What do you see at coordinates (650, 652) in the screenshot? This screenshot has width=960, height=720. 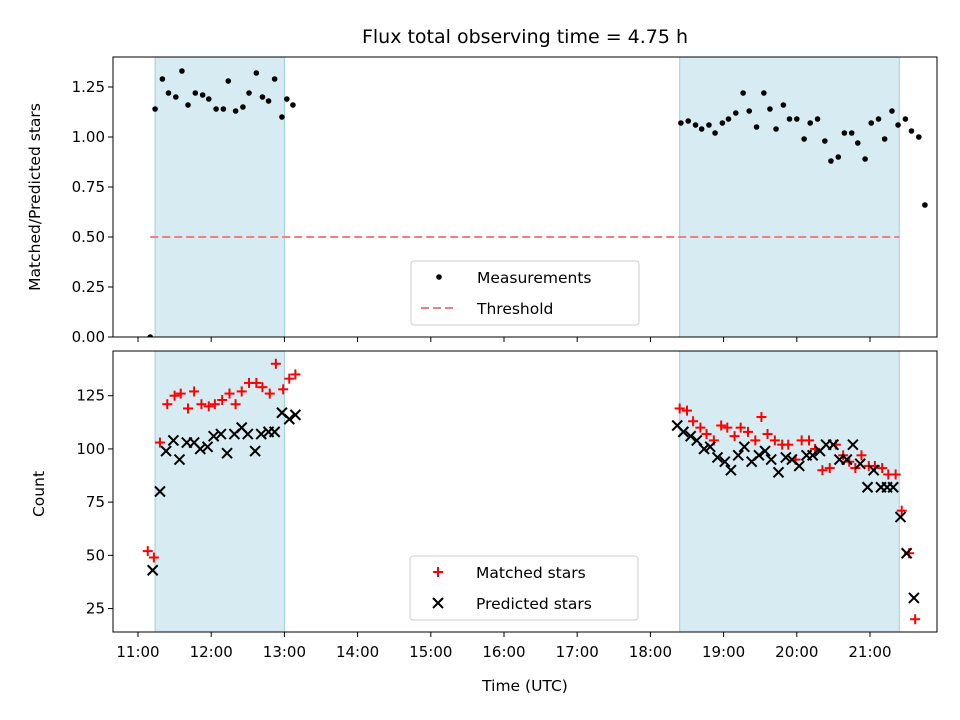 I see `x-tick-label: 18:00` at bounding box center [650, 652].